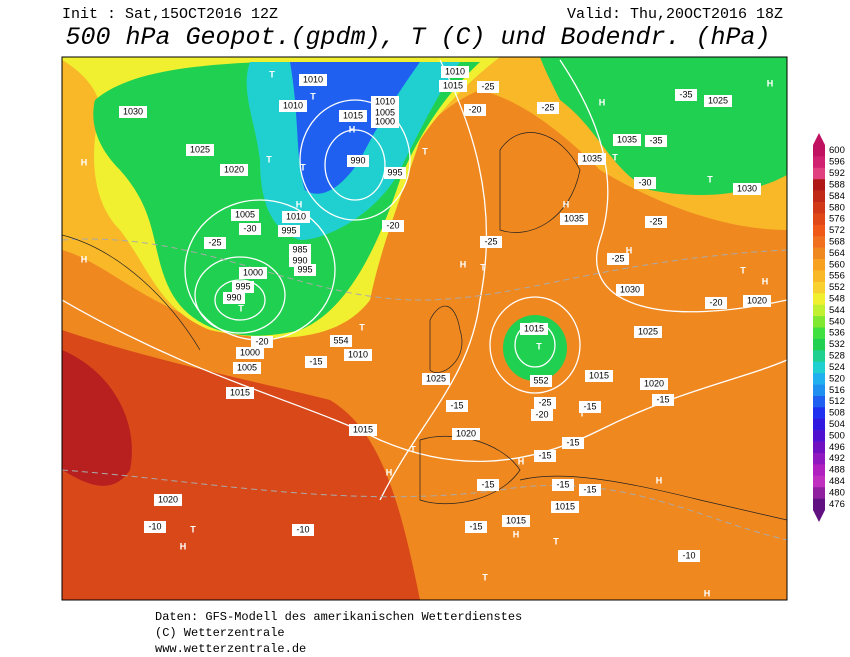 Image resolution: width=850 pixels, height=657 pixels. I want to click on colorbar-label: 524, so click(837, 367).